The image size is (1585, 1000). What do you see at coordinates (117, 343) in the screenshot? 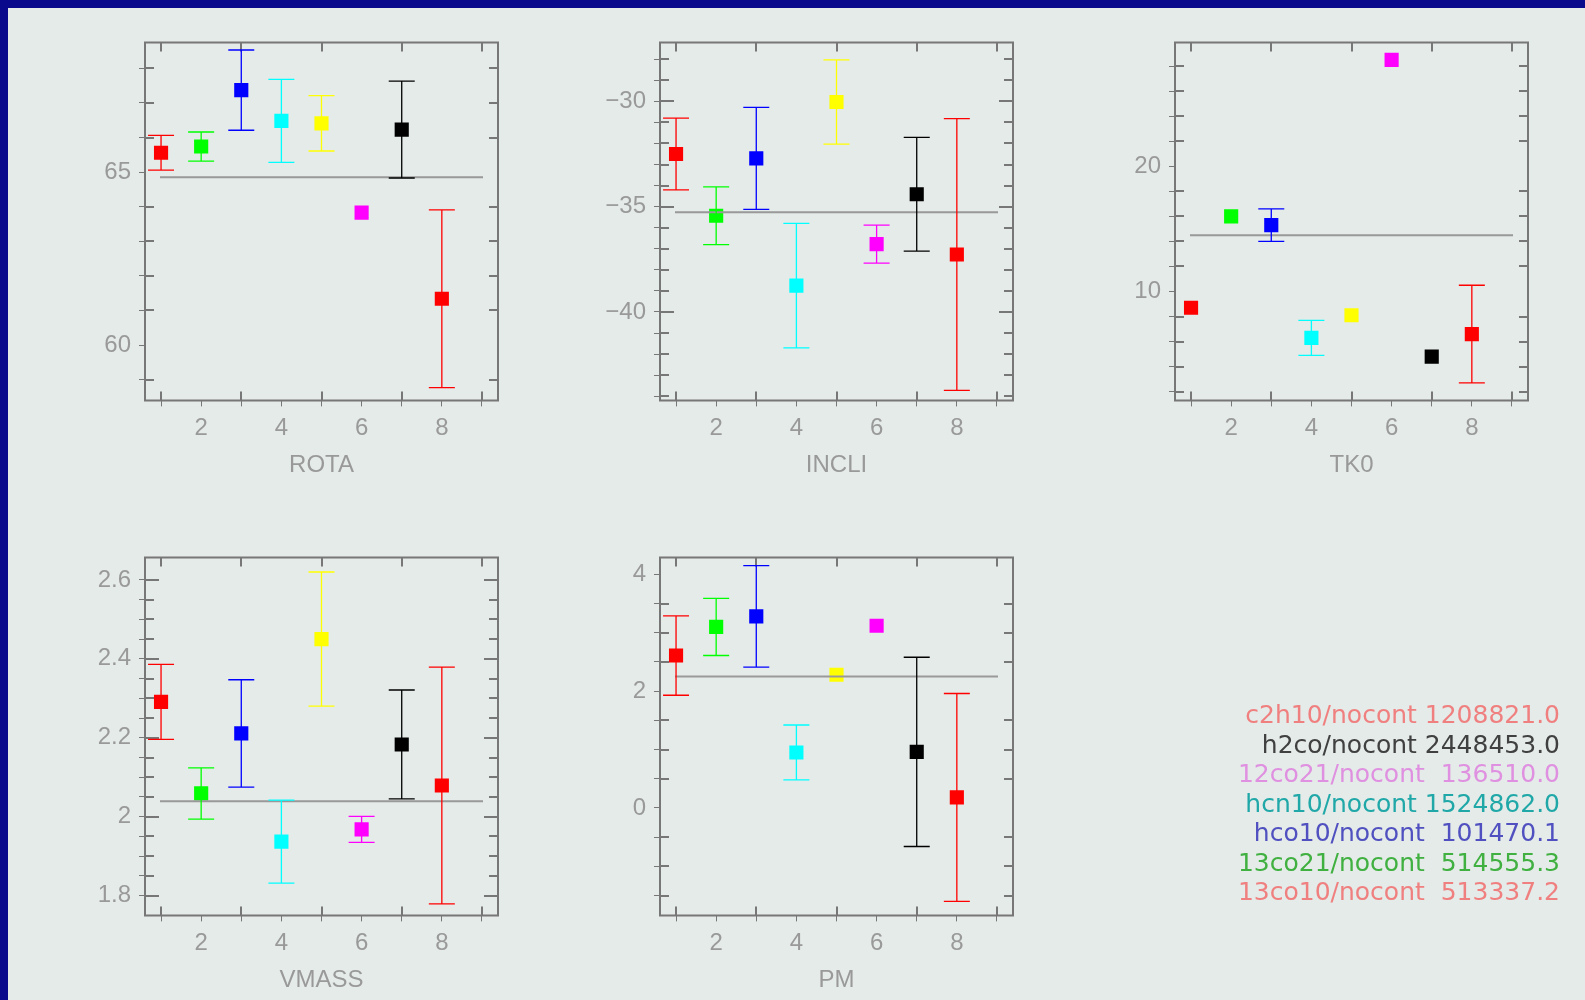
I see `y-tick-label: 60` at bounding box center [117, 343].